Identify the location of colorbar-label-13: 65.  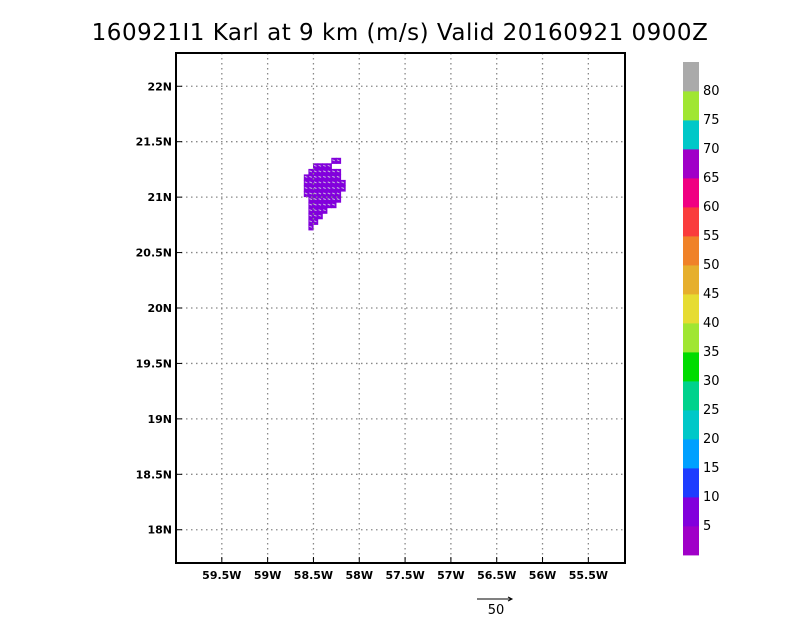
(711, 178).